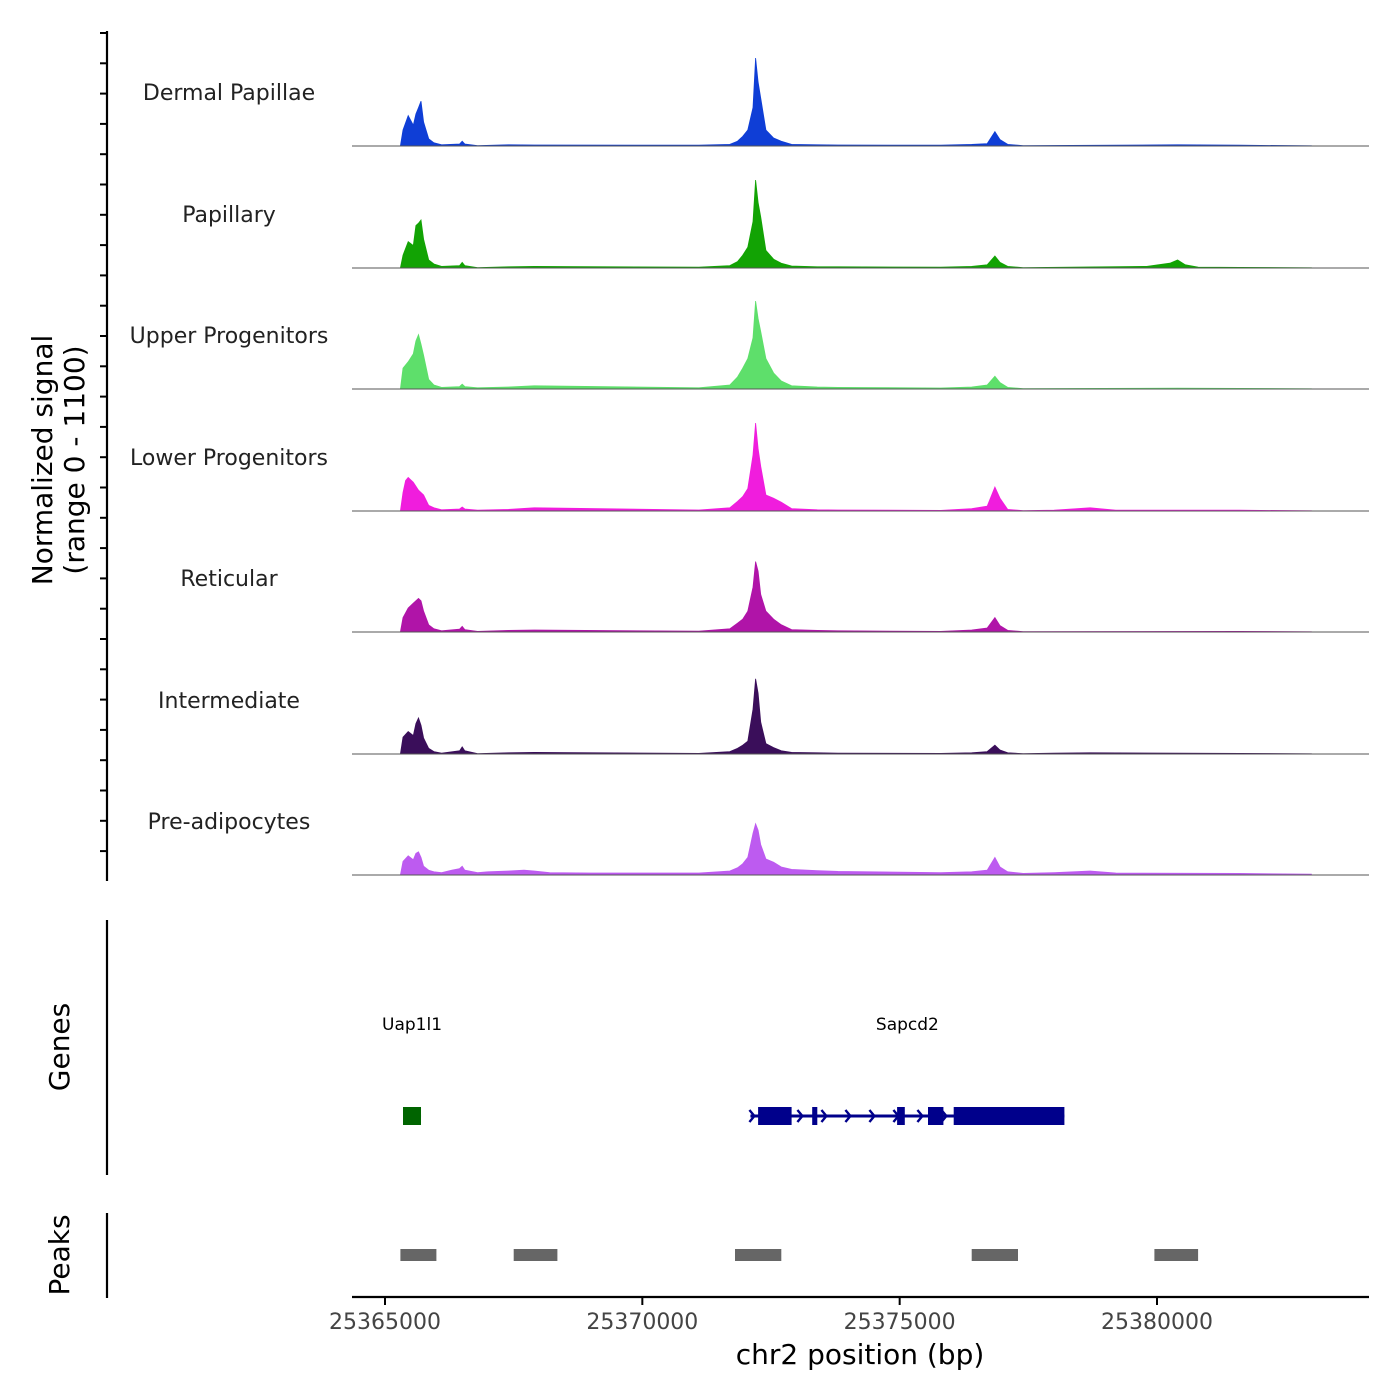 The image size is (1400, 1400). Describe the element at coordinates (229, 336) in the screenshot. I see `track-label: Upper Progenitors` at that location.